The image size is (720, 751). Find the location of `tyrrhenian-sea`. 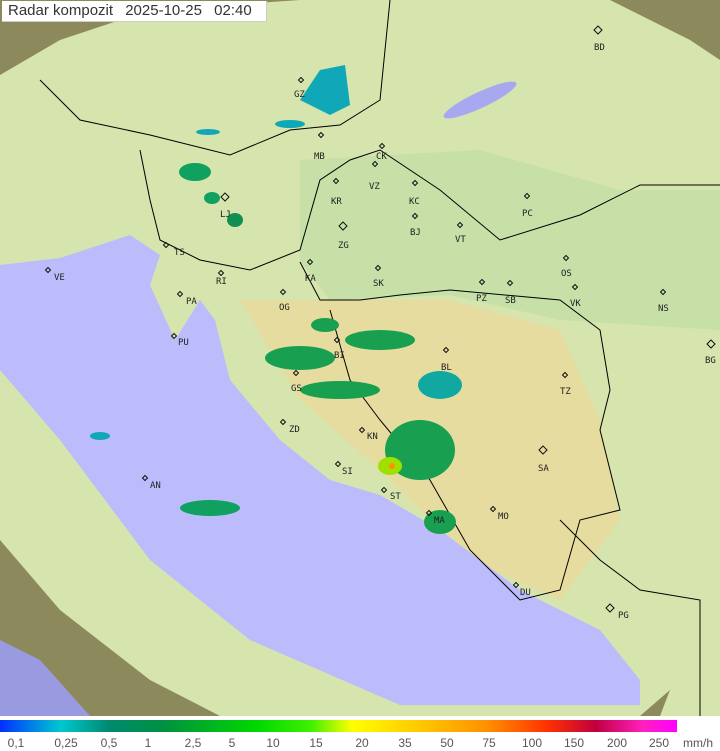

tyrrhenian-sea is located at coordinates (45, 678).